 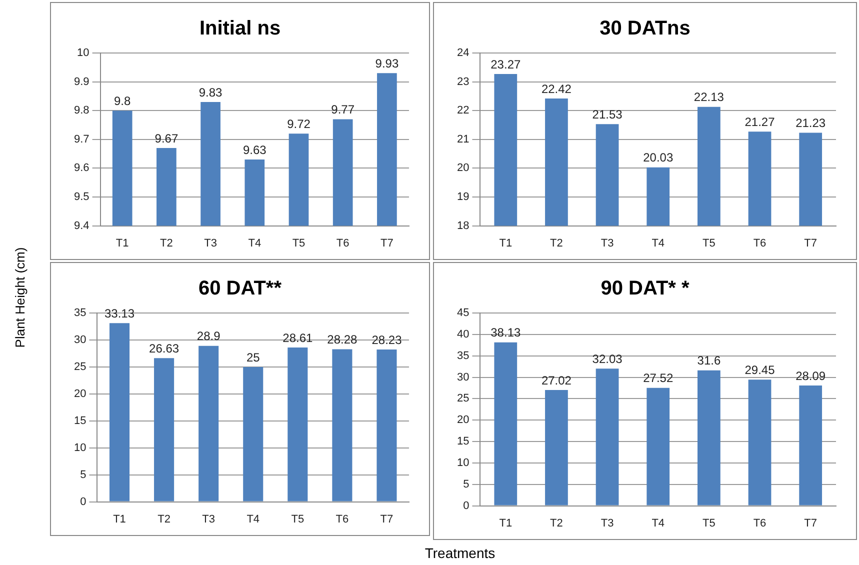 What do you see at coordinates (658, 378) in the screenshot?
I see `data-label: 27.52` at bounding box center [658, 378].